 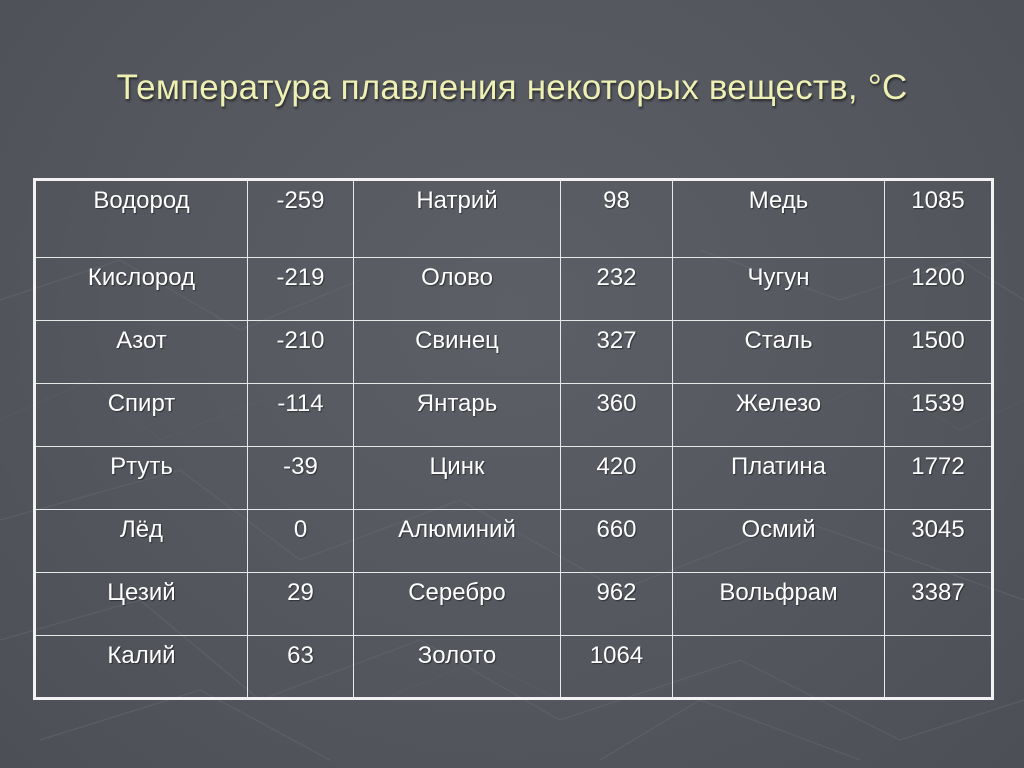 I want to click on temperature-cell: 327, so click(x=616, y=352).